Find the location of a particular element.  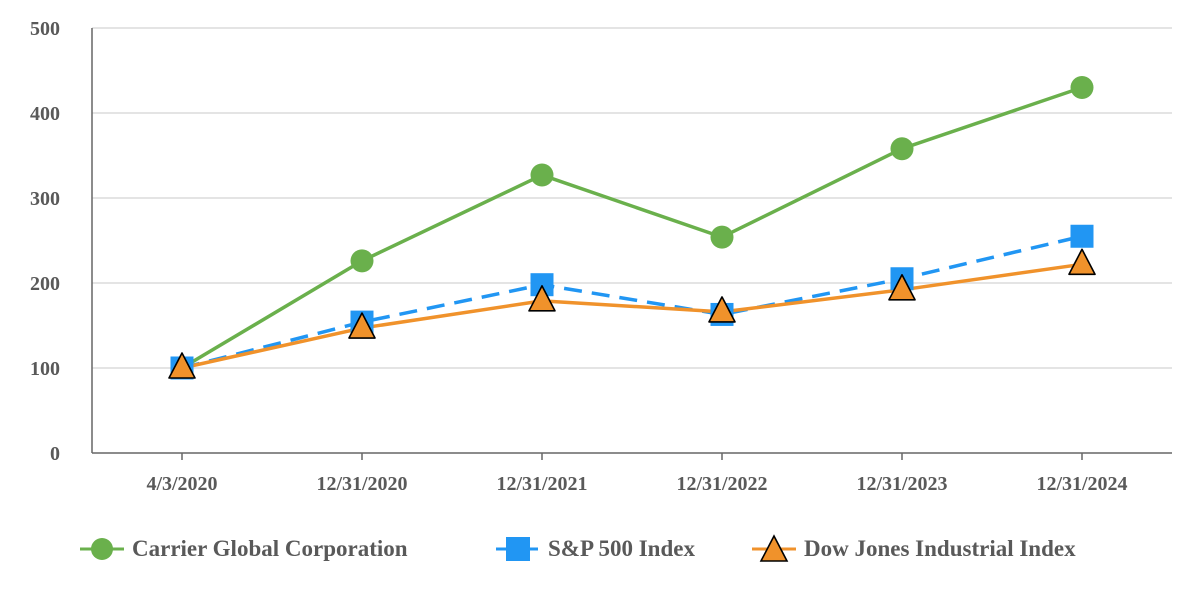

x-tick-label: 12/31/2020 is located at coordinates (361, 484).